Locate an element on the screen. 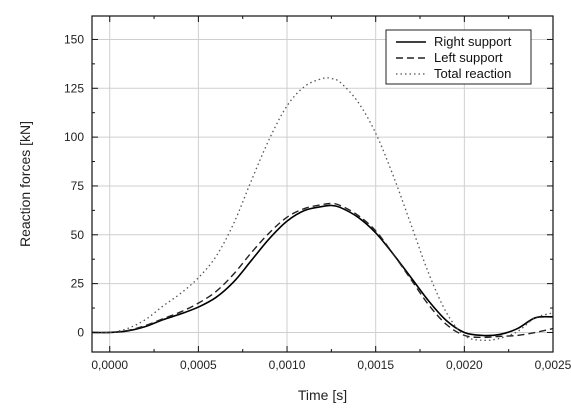  x-tick-label: 0,0015 is located at coordinates (375, 365).